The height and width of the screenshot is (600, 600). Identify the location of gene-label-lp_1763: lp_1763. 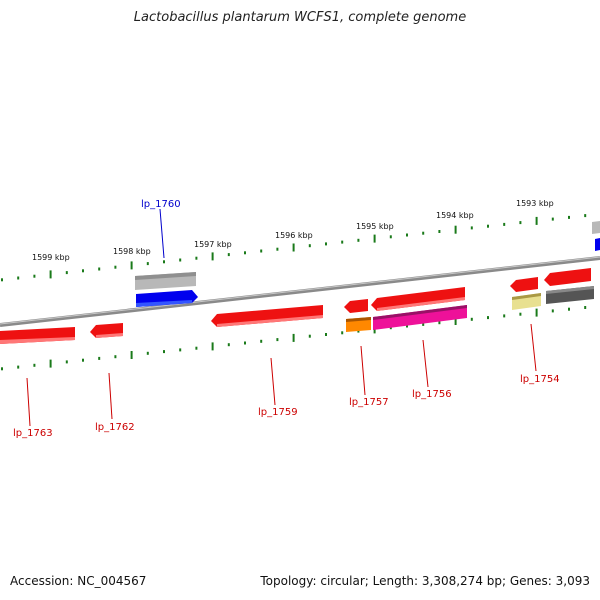
(33, 433).